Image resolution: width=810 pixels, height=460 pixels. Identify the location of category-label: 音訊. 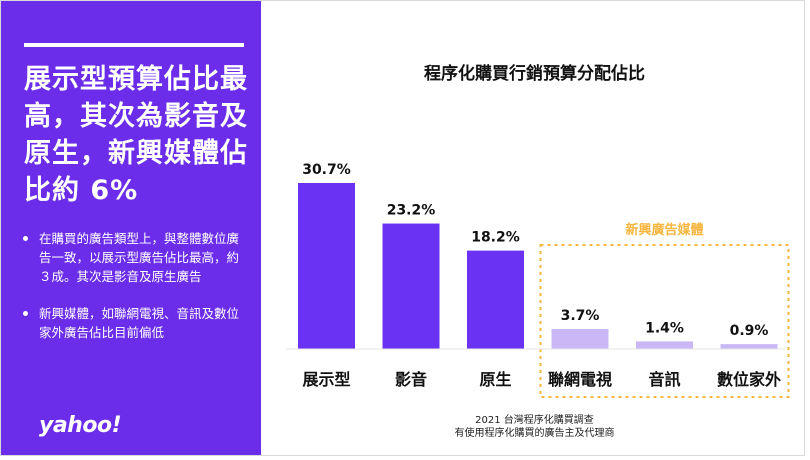
(664, 379).